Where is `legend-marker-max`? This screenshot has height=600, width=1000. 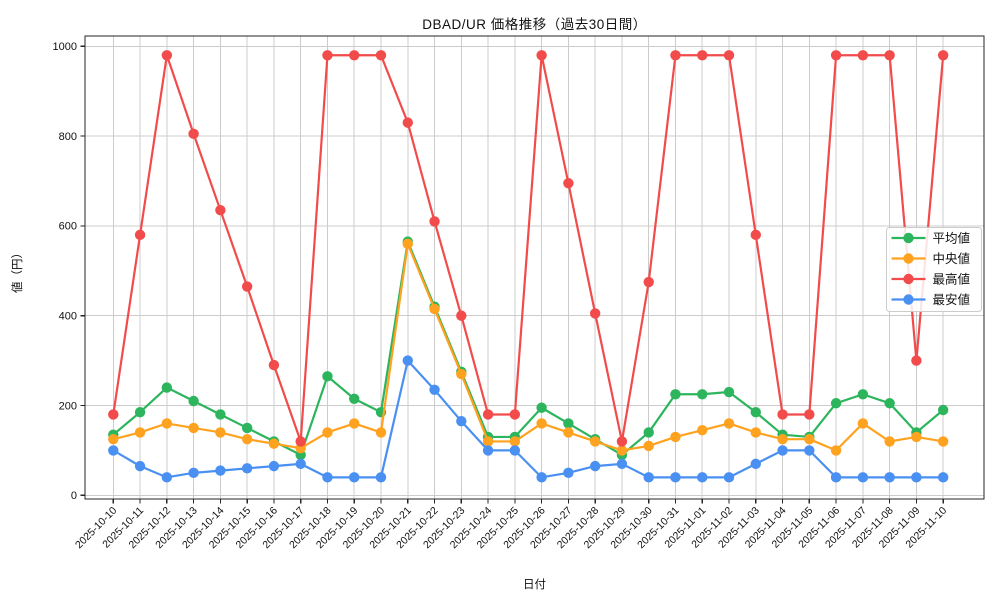 legend-marker-max is located at coordinates (908, 279).